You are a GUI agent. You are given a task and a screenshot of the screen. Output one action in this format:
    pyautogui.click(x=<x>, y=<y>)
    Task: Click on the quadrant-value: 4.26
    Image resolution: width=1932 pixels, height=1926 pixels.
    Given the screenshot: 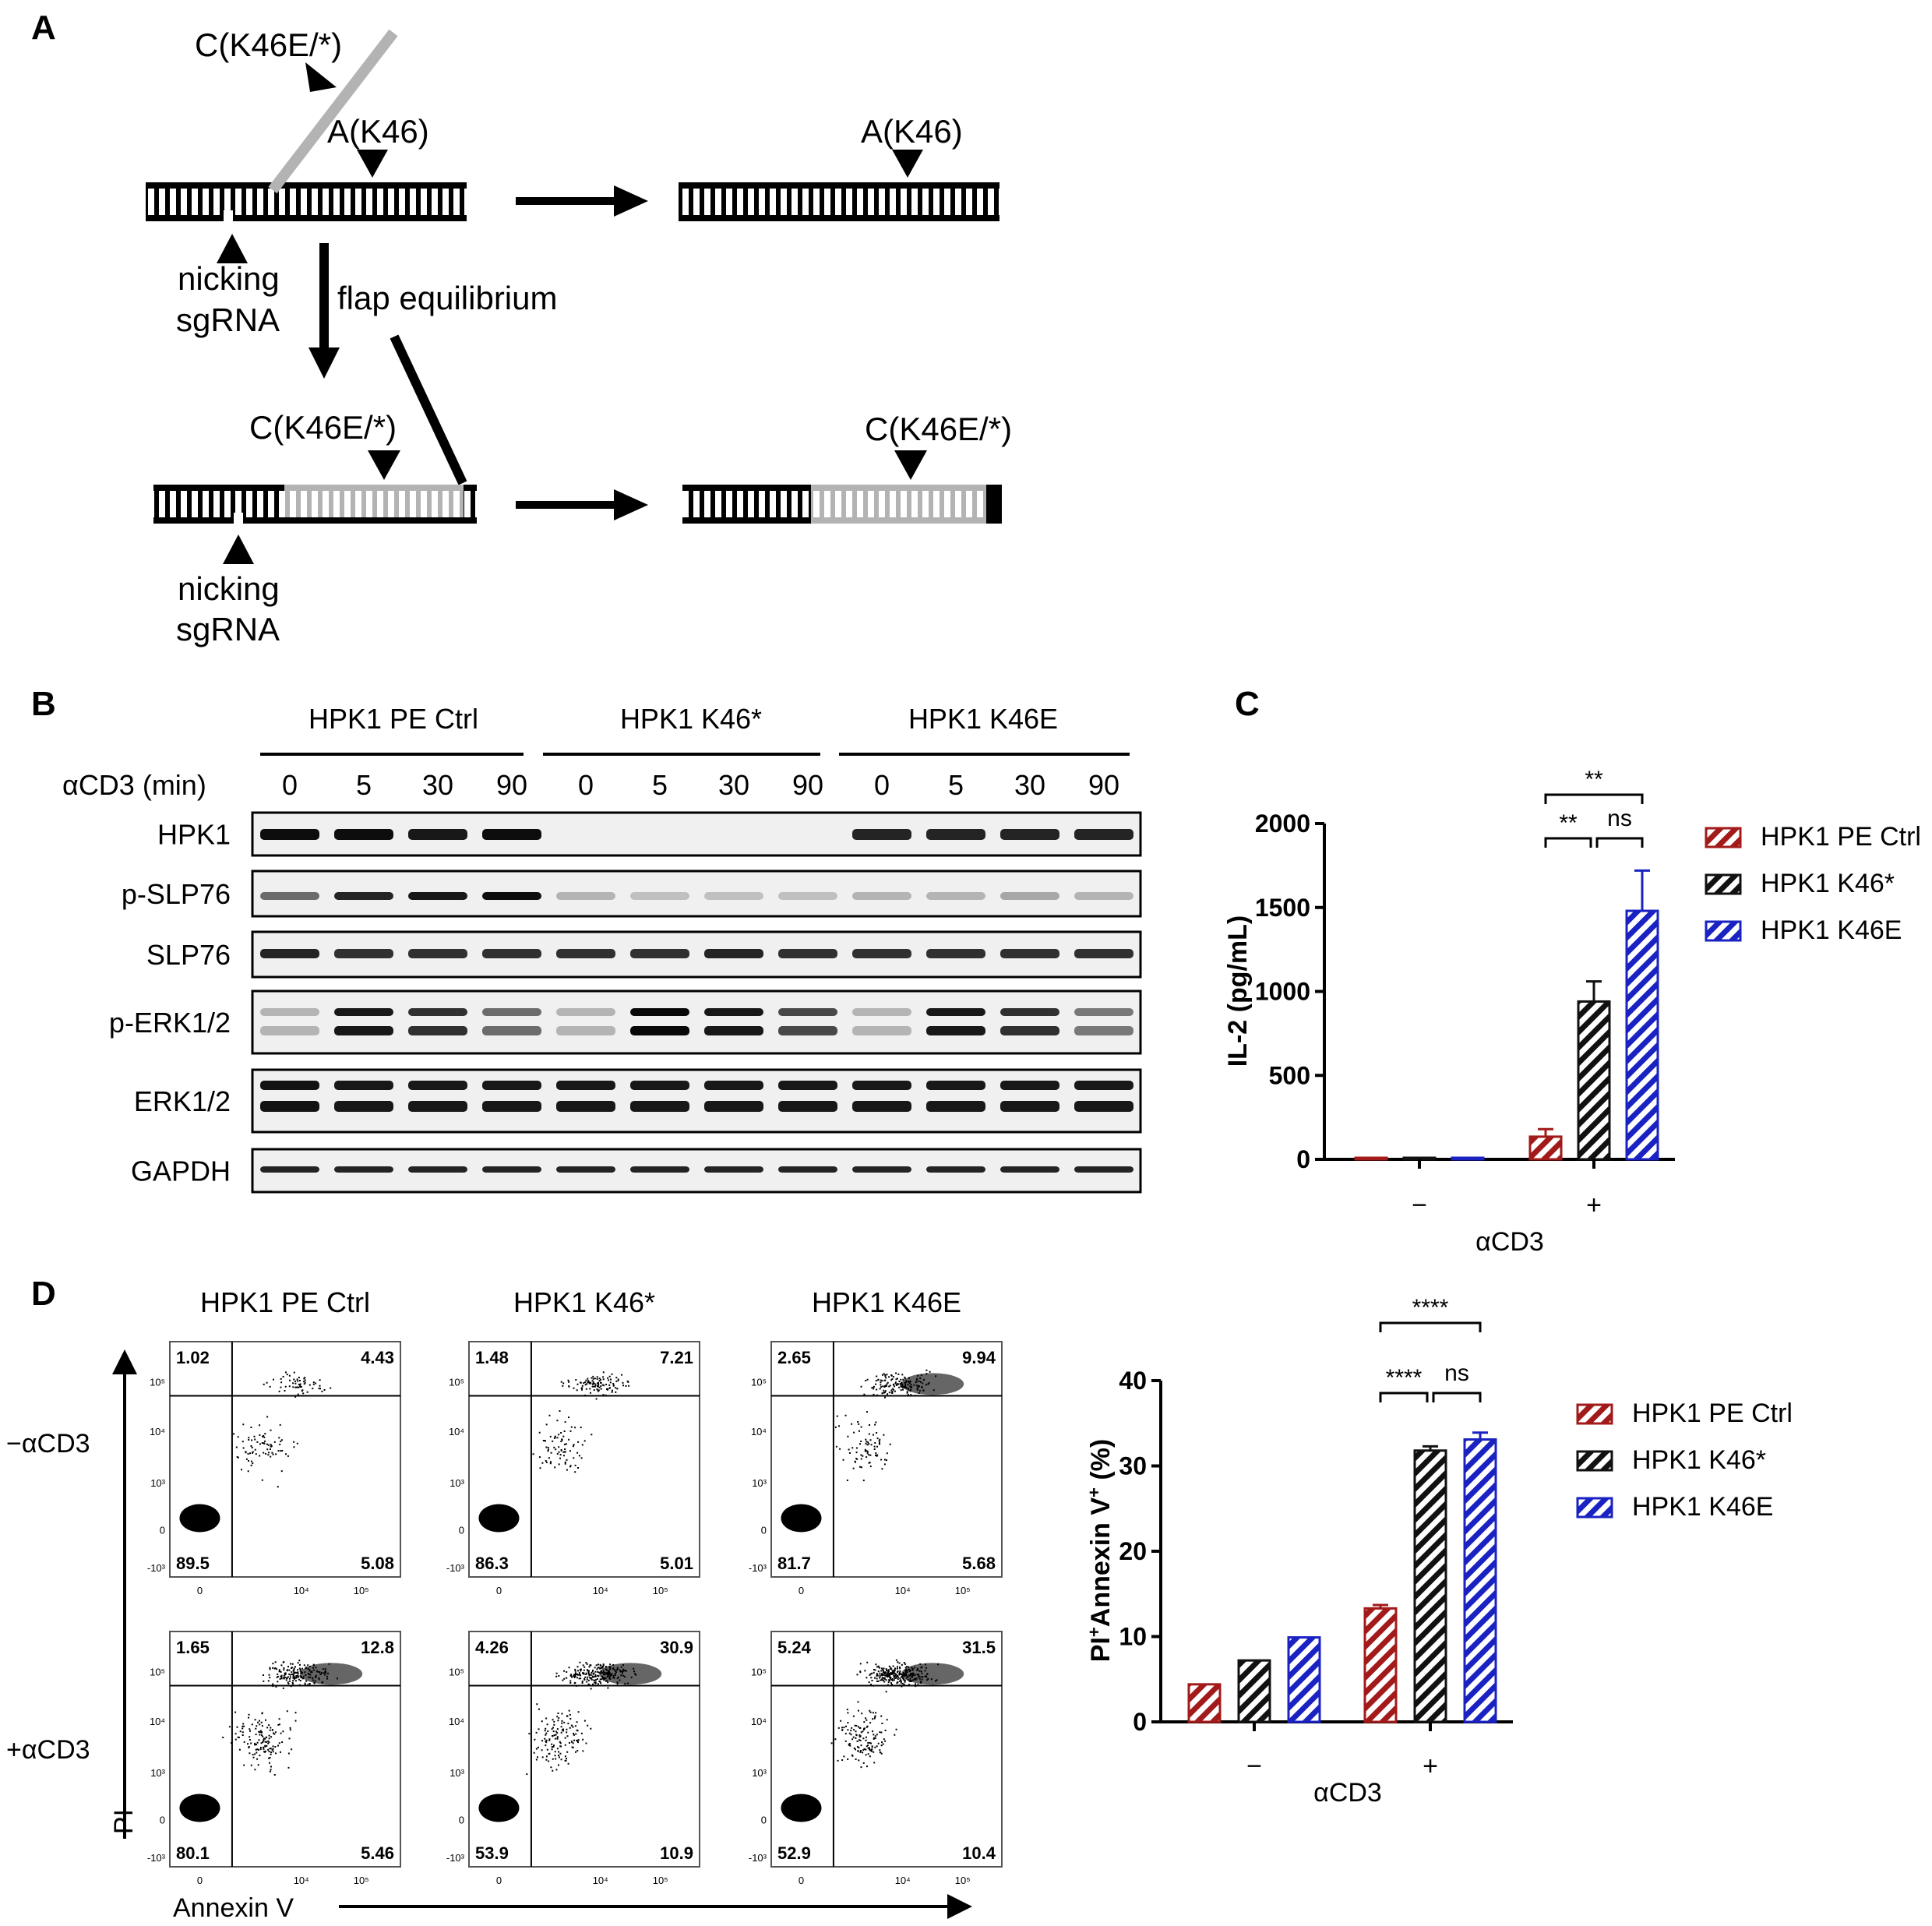 What is the action you would take?
    pyautogui.click(x=492, y=1647)
    